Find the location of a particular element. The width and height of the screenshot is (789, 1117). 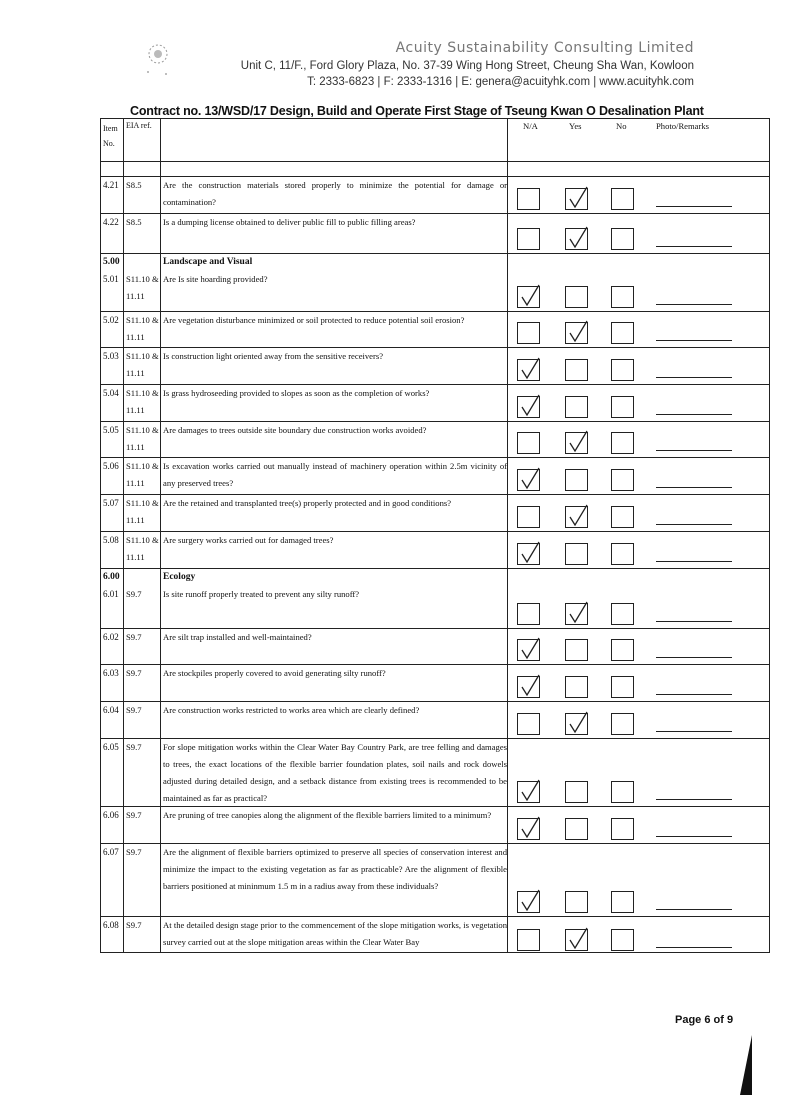

item-number: 5.05 is located at coordinates (111, 430).